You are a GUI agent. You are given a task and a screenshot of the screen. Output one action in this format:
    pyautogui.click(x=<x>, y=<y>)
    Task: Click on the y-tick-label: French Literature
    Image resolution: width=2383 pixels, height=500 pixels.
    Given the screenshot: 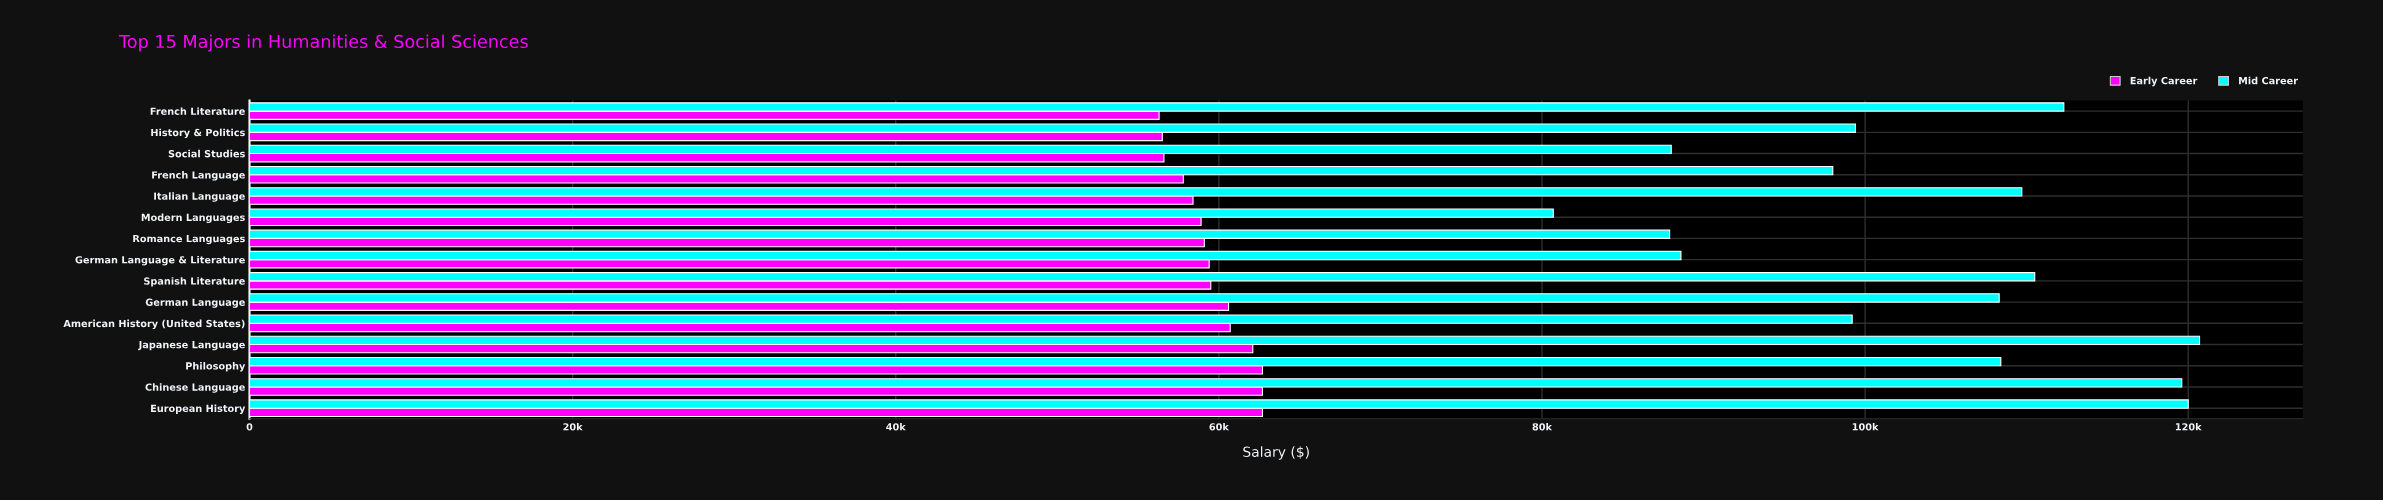 What is the action you would take?
    pyautogui.click(x=197, y=111)
    